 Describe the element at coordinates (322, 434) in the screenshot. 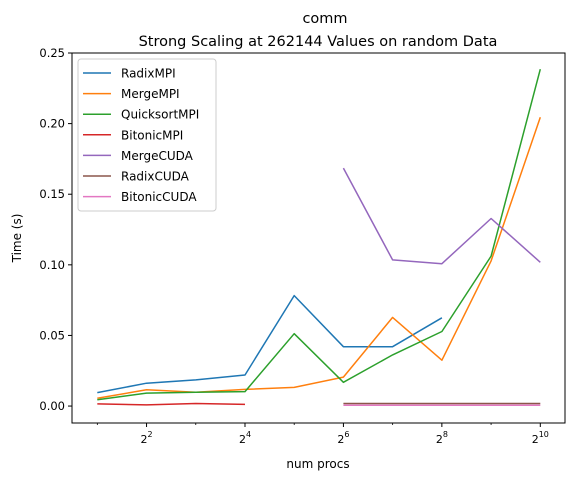

I see `x-axis: 22 24 26 28 210` at that location.